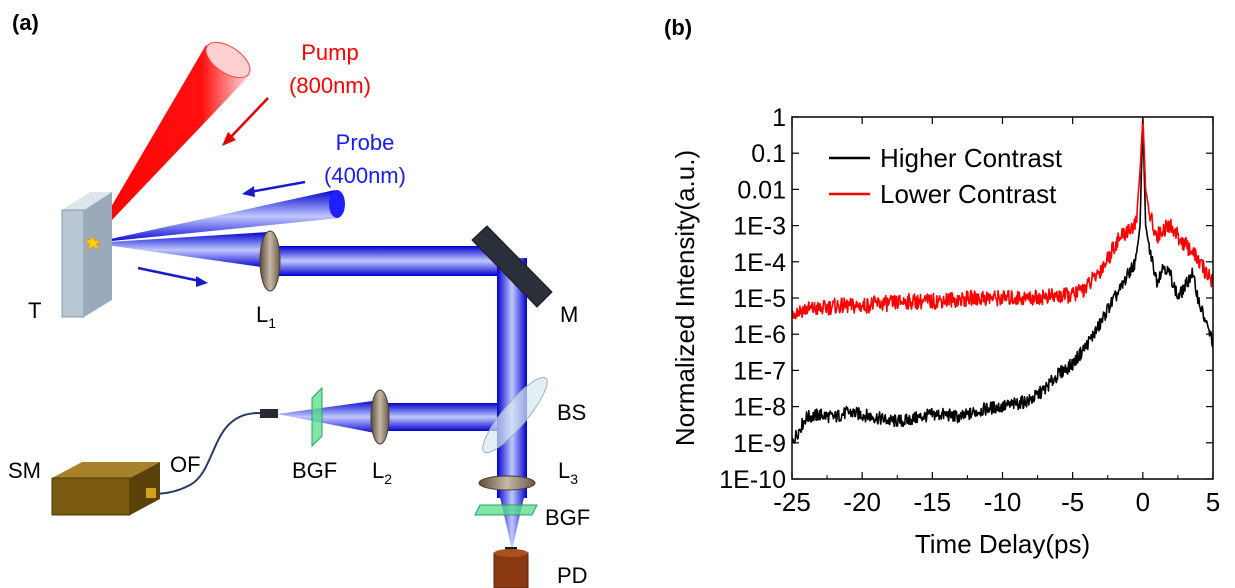 The image size is (1235, 588). What do you see at coordinates (93, 243) in the screenshot?
I see `spark-icon` at bounding box center [93, 243].